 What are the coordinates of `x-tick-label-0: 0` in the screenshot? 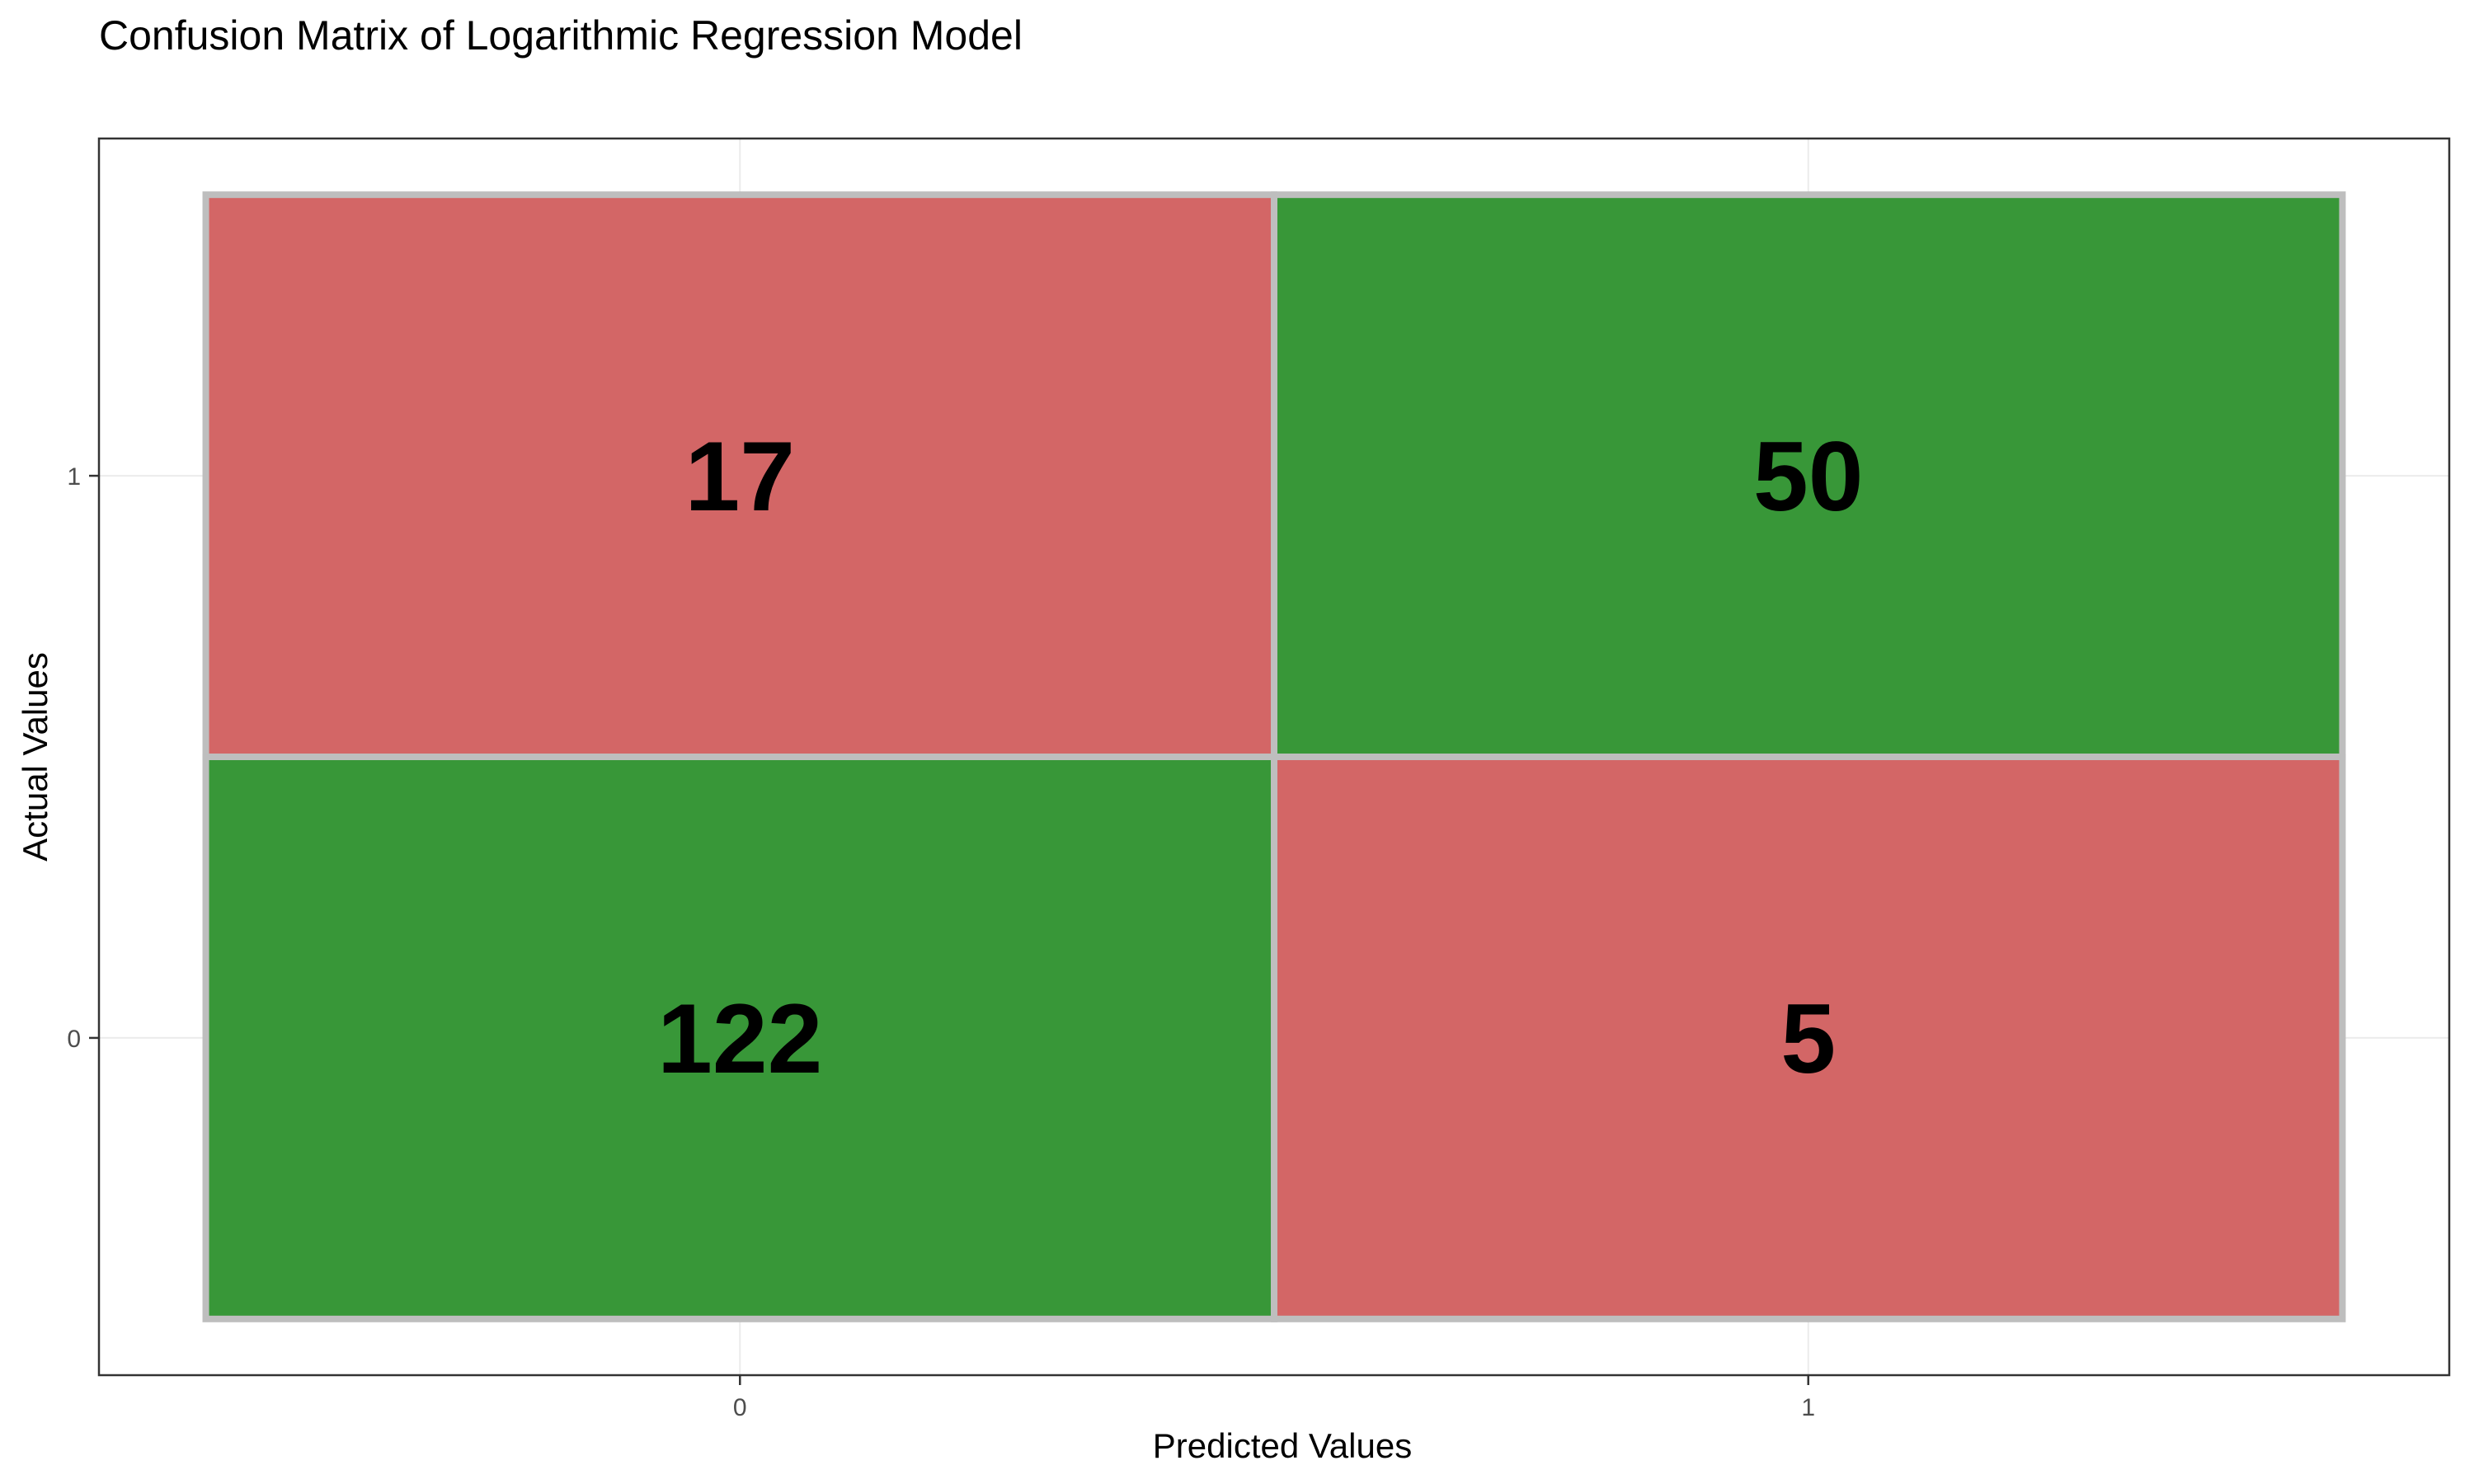 It's located at (740, 1407).